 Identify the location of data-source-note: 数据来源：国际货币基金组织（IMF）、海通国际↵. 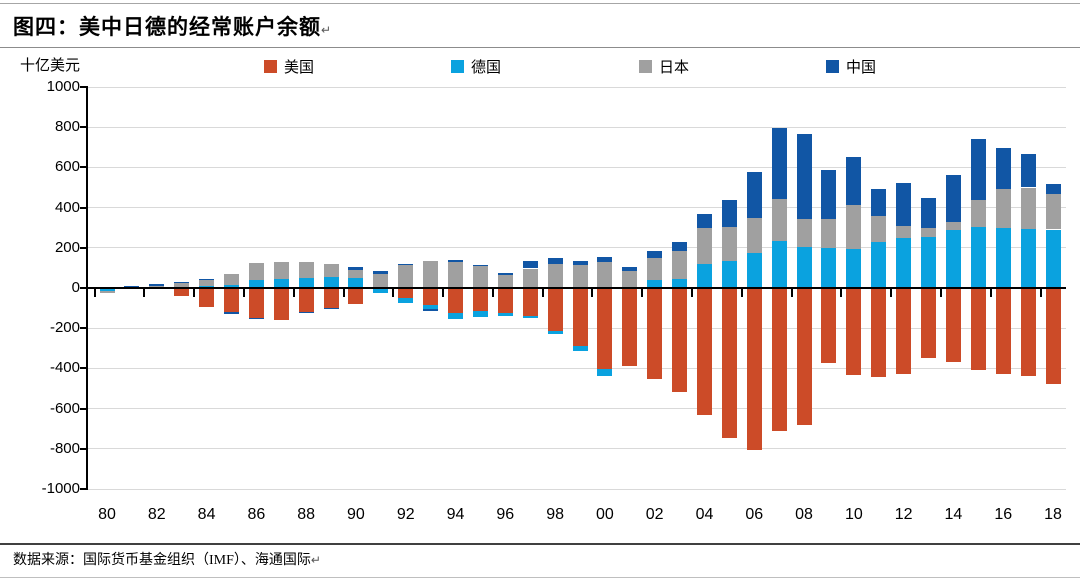
(167, 559).